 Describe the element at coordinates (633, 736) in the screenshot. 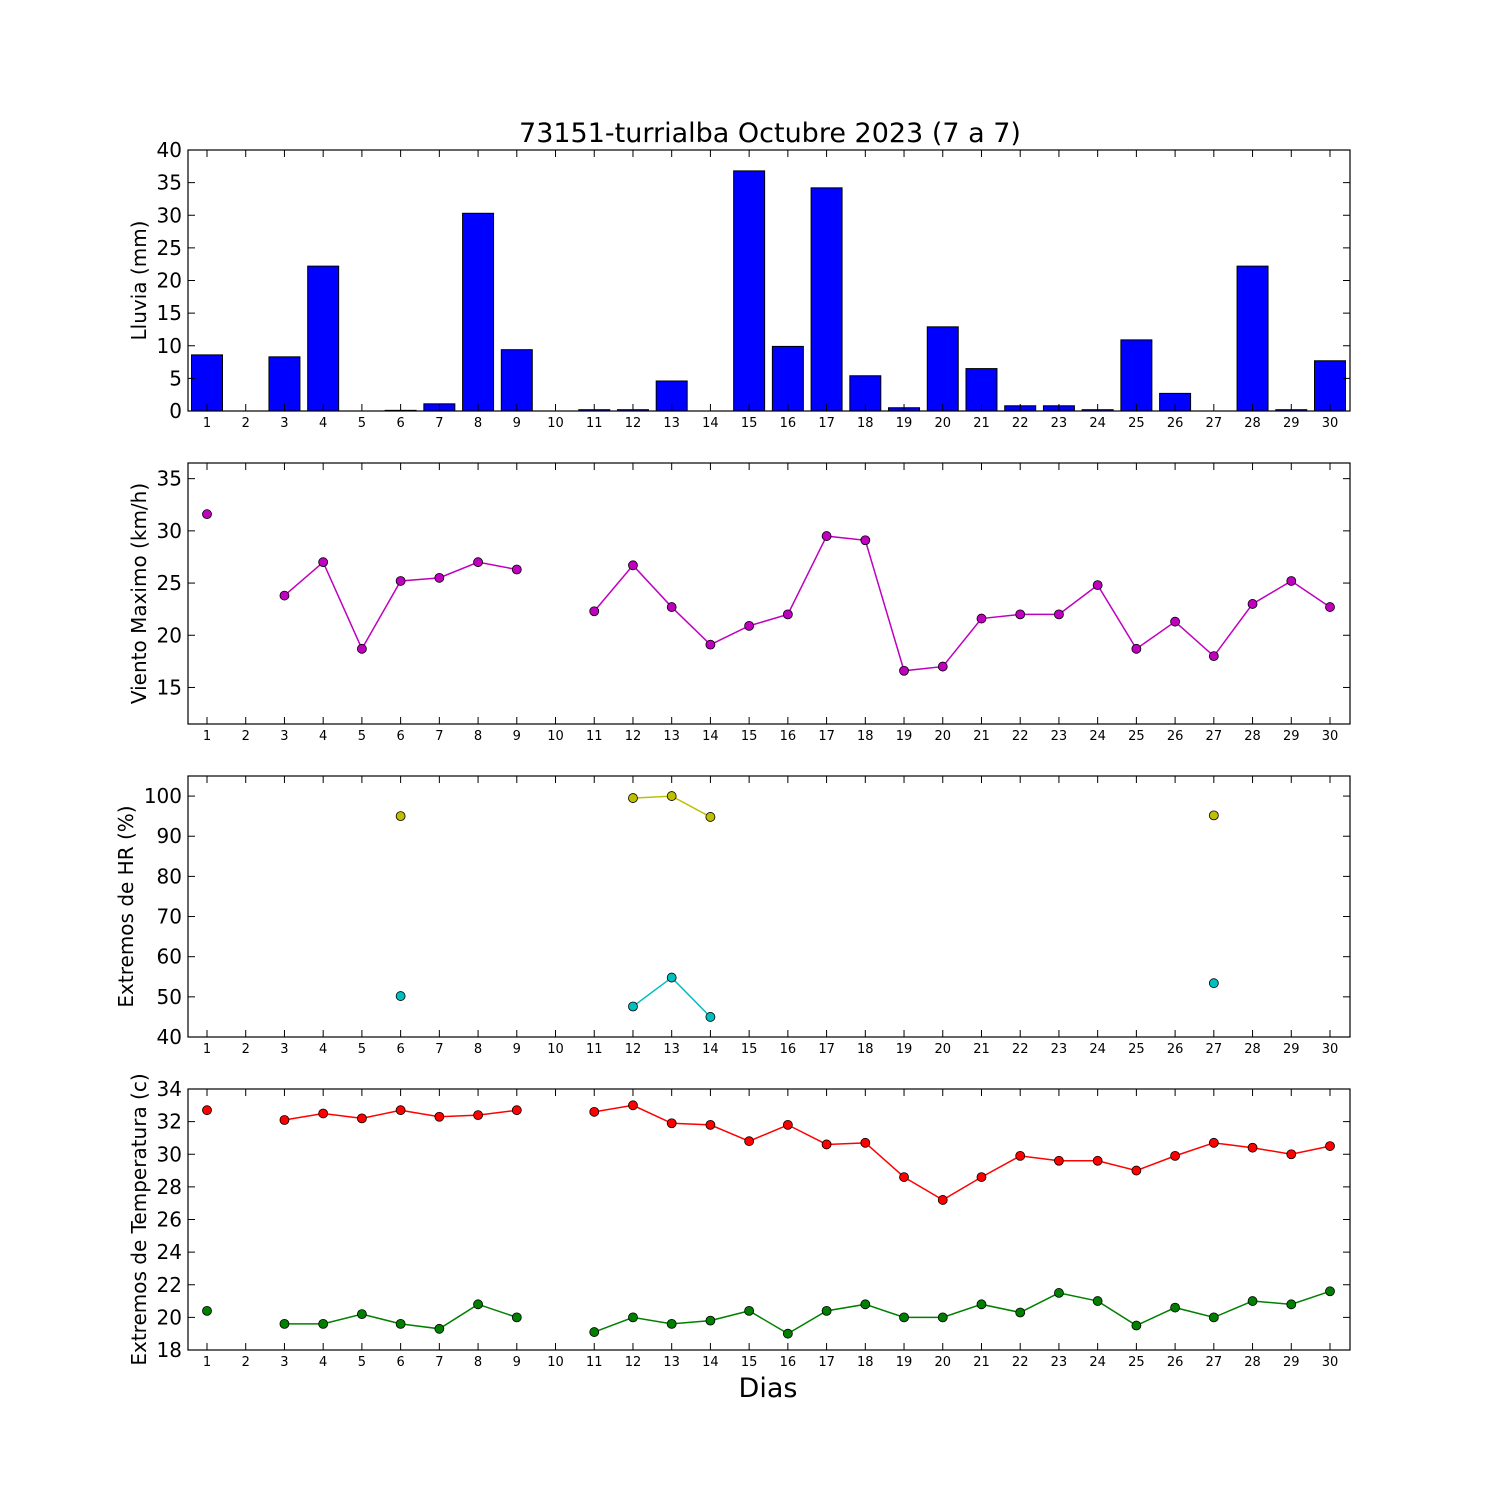

I see `x-tick-label: 12` at that location.